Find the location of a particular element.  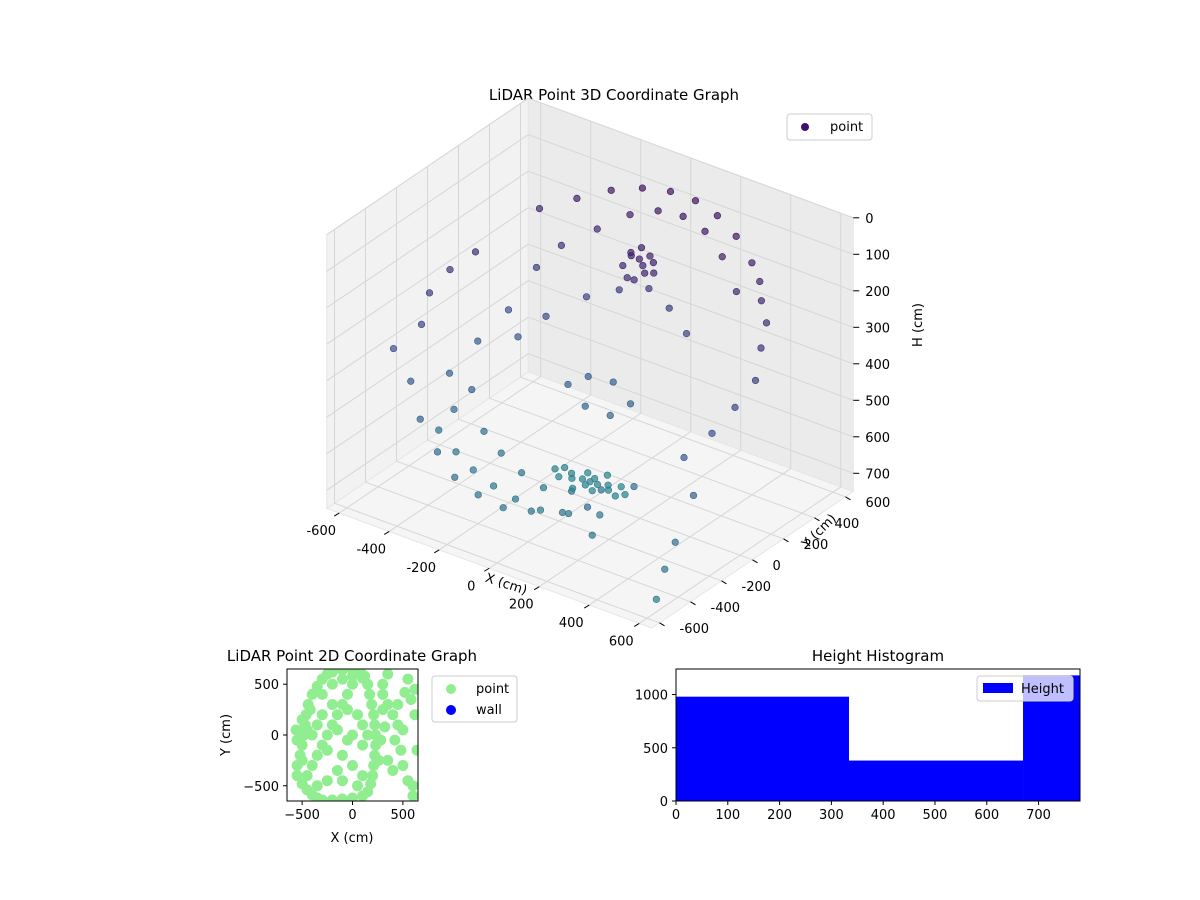

chart-3d-z-tick-label: 700 is located at coordinates (877, 474).